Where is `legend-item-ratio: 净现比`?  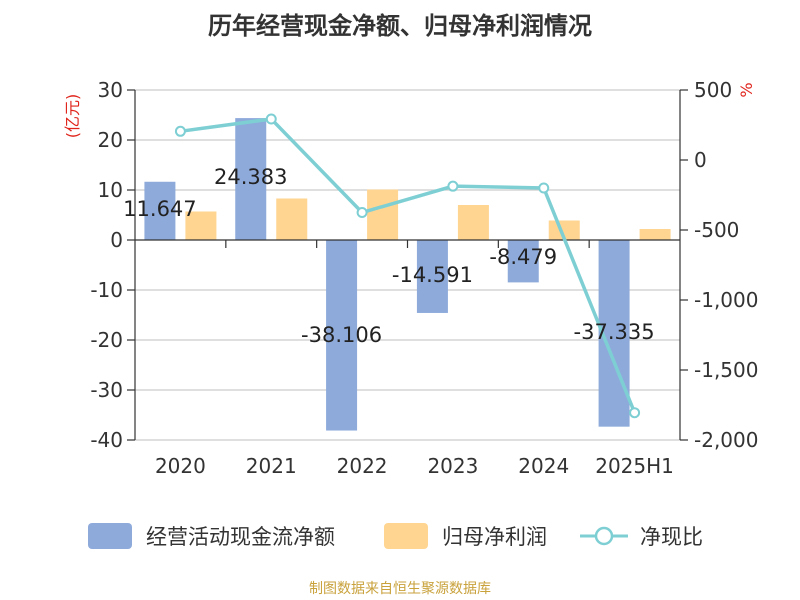 legend-item-ratio: 净现比 is located at coordinates (641, 536).